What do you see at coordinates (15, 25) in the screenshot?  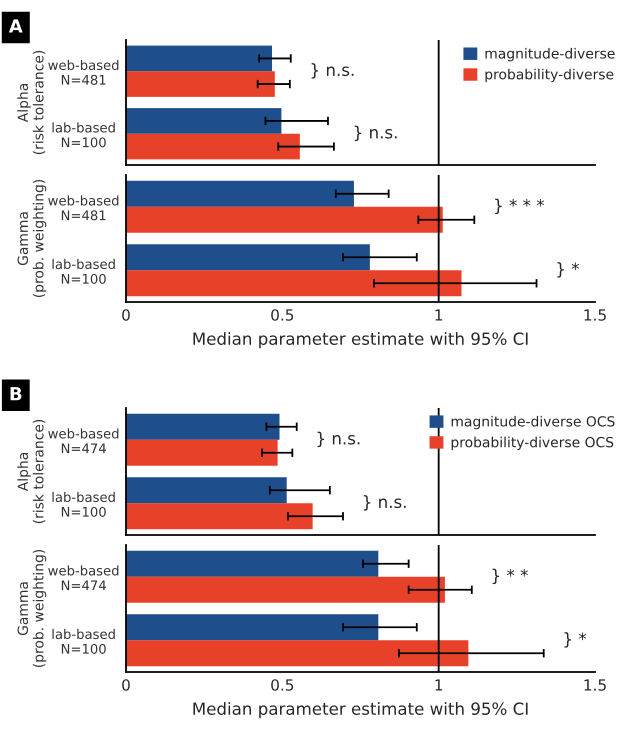 I see `chart-title: A` at bounding box center [15, 25].